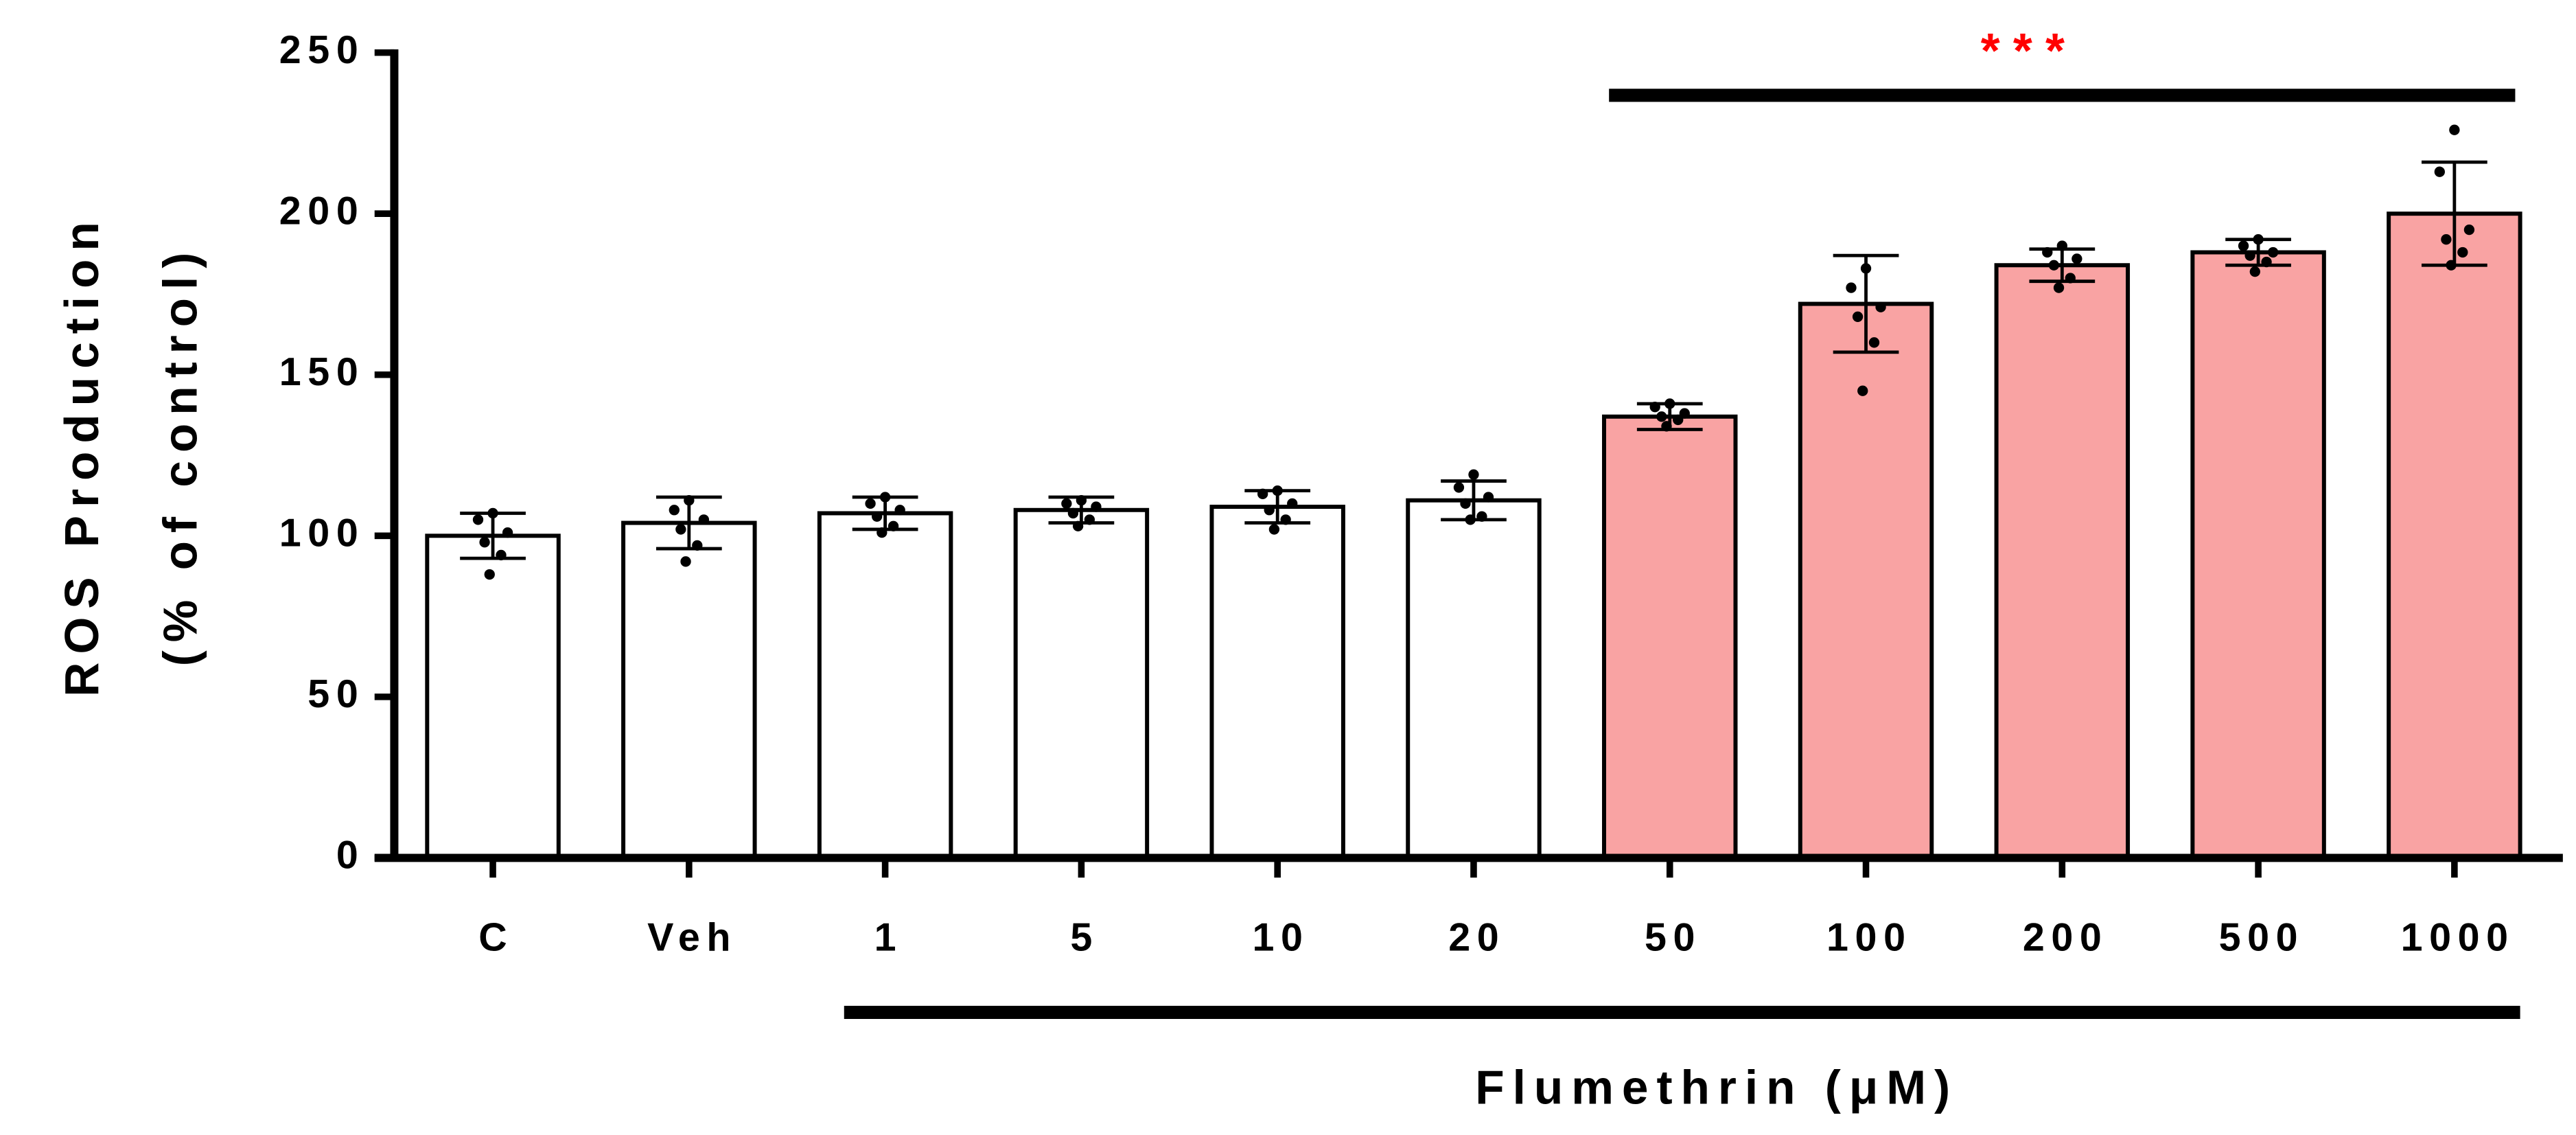 The image size is (2576, 1135). Describe the element at coordinates (1716, 1087) in the screenshot. I see `x-axis-title: Flumethrin (μM)` at that location.